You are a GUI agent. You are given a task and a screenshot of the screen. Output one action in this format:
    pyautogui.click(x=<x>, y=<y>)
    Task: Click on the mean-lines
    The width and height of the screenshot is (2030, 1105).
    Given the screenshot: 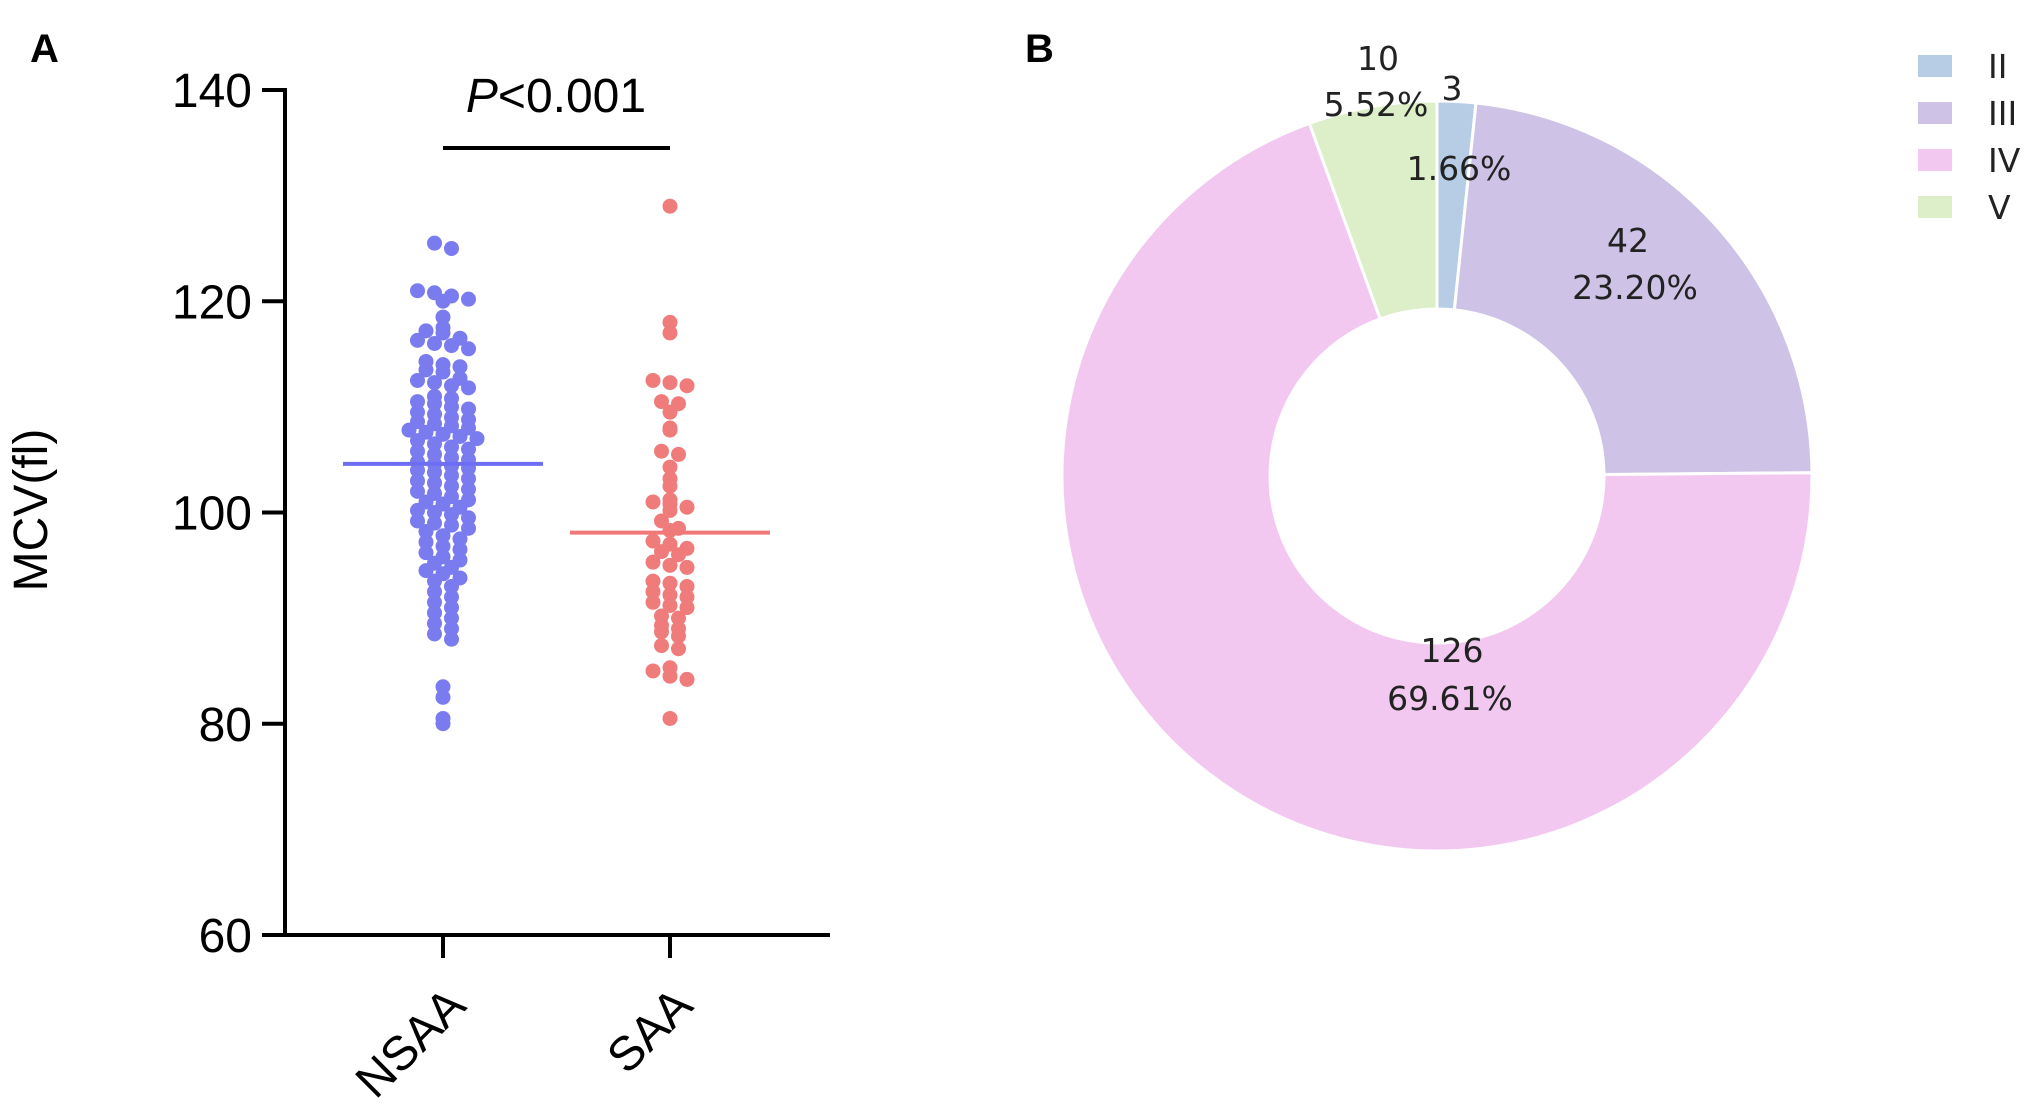 What is the action you would take?
    pyautogui.click(x=556, y=498)
    